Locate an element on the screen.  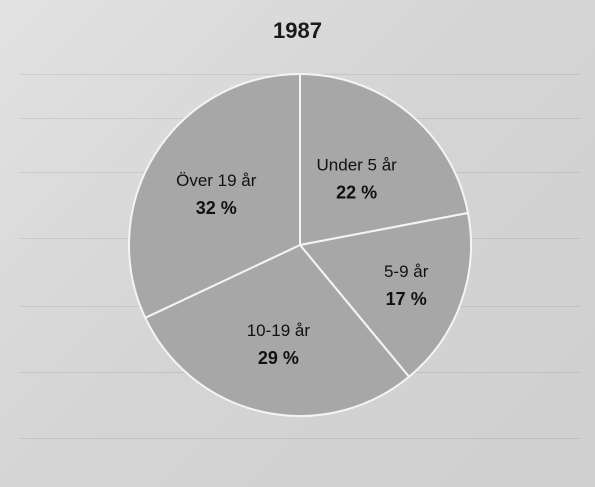
slice-value-label: 32 % is located at coordinates (216, 208).